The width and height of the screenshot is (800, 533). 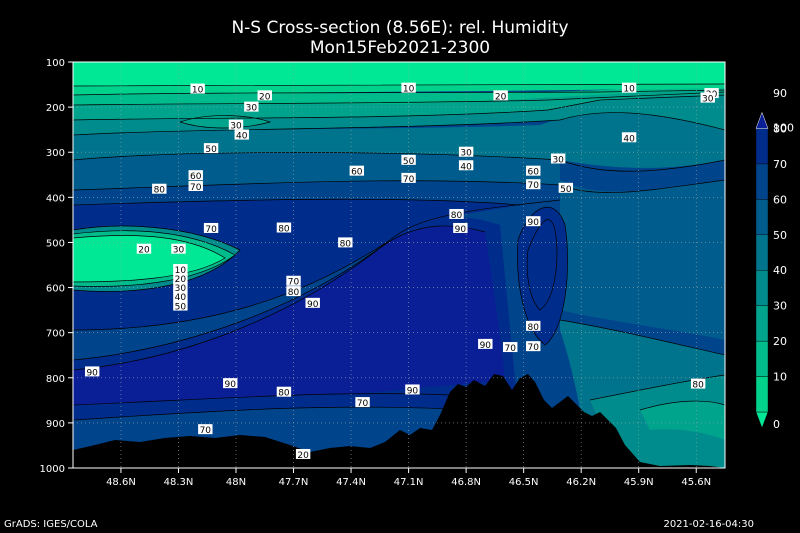 I want to click on colorbar-label: 40, so click(x=780, y=270).